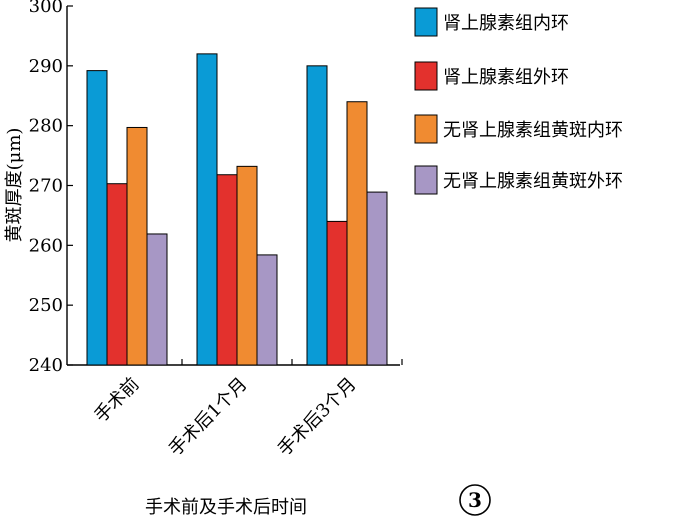  I want to click on y-tick-label: 270, so click(46, 186).